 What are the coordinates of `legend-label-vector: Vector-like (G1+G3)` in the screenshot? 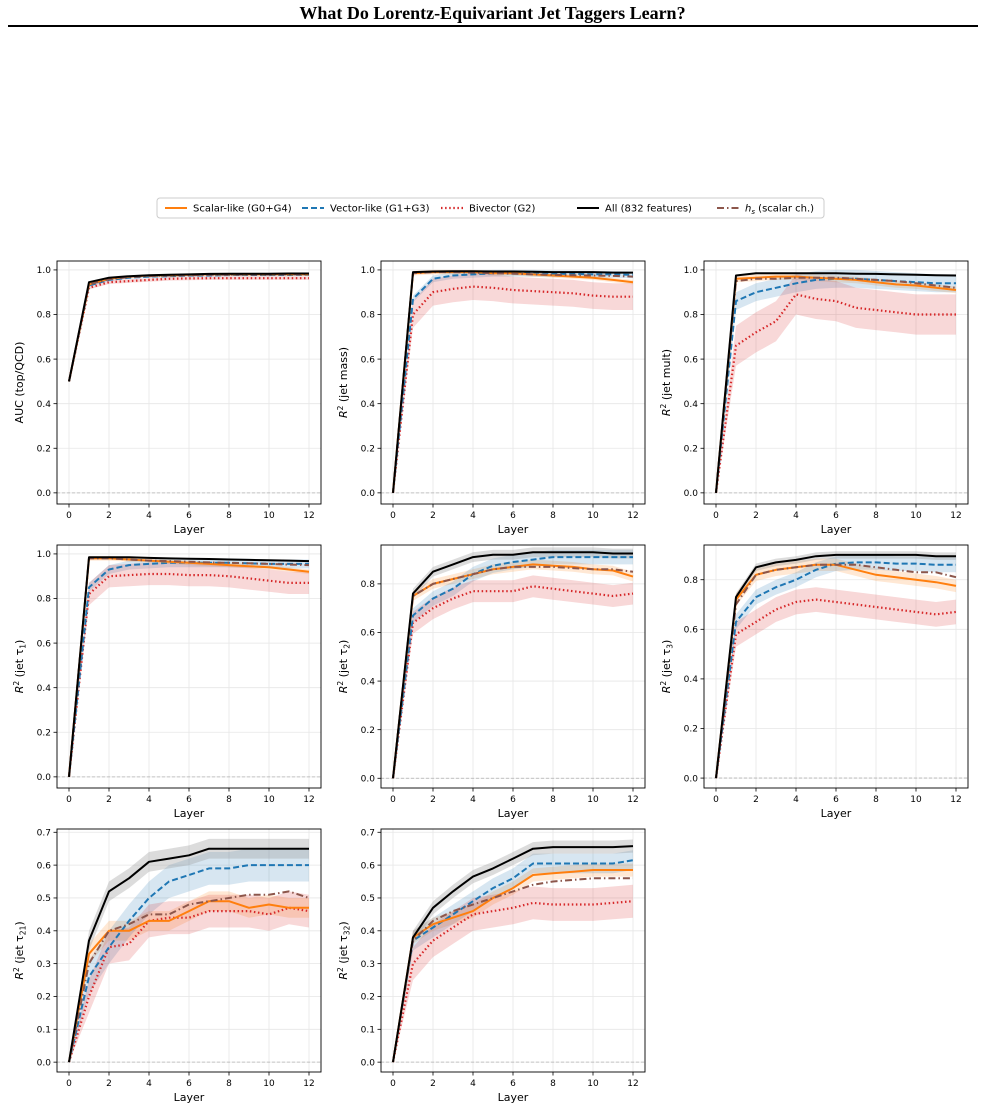 It's located at (380, 209).